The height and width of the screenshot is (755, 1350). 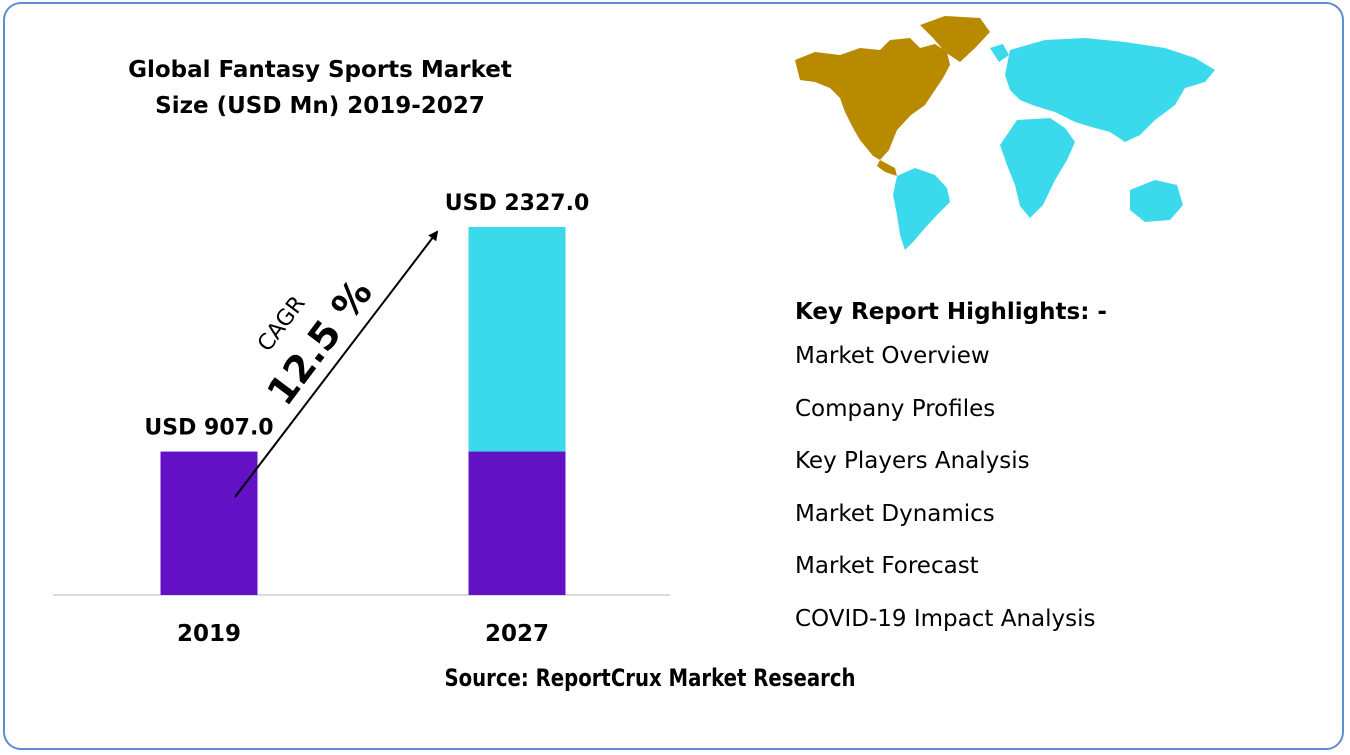 I want to click on cagr-arrow, so click(x=336, y=364).